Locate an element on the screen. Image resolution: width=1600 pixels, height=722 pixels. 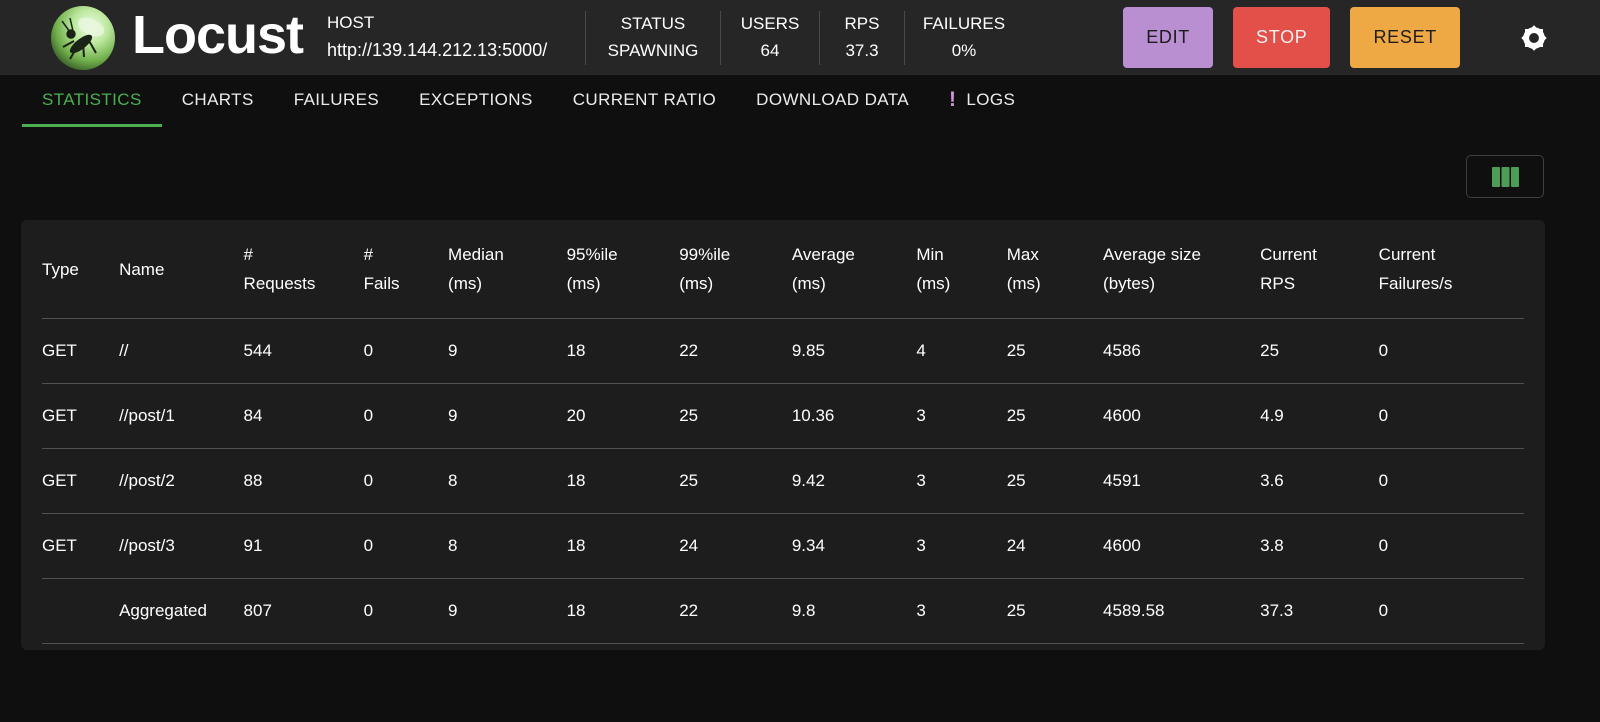
status-label: STATUS is located at coordinates (653, 23).